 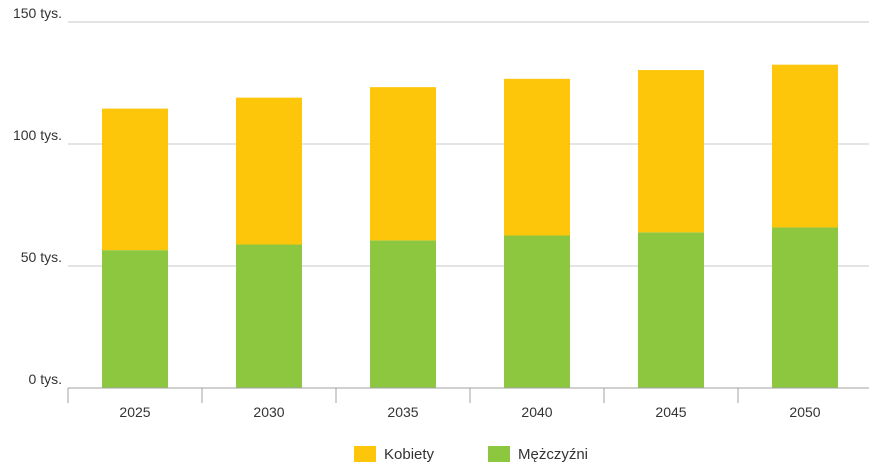 What do you see at coordinates (402, 412) in the screenshot?
I see `x-tick-label: 2035` at bounding box center [402, 412].